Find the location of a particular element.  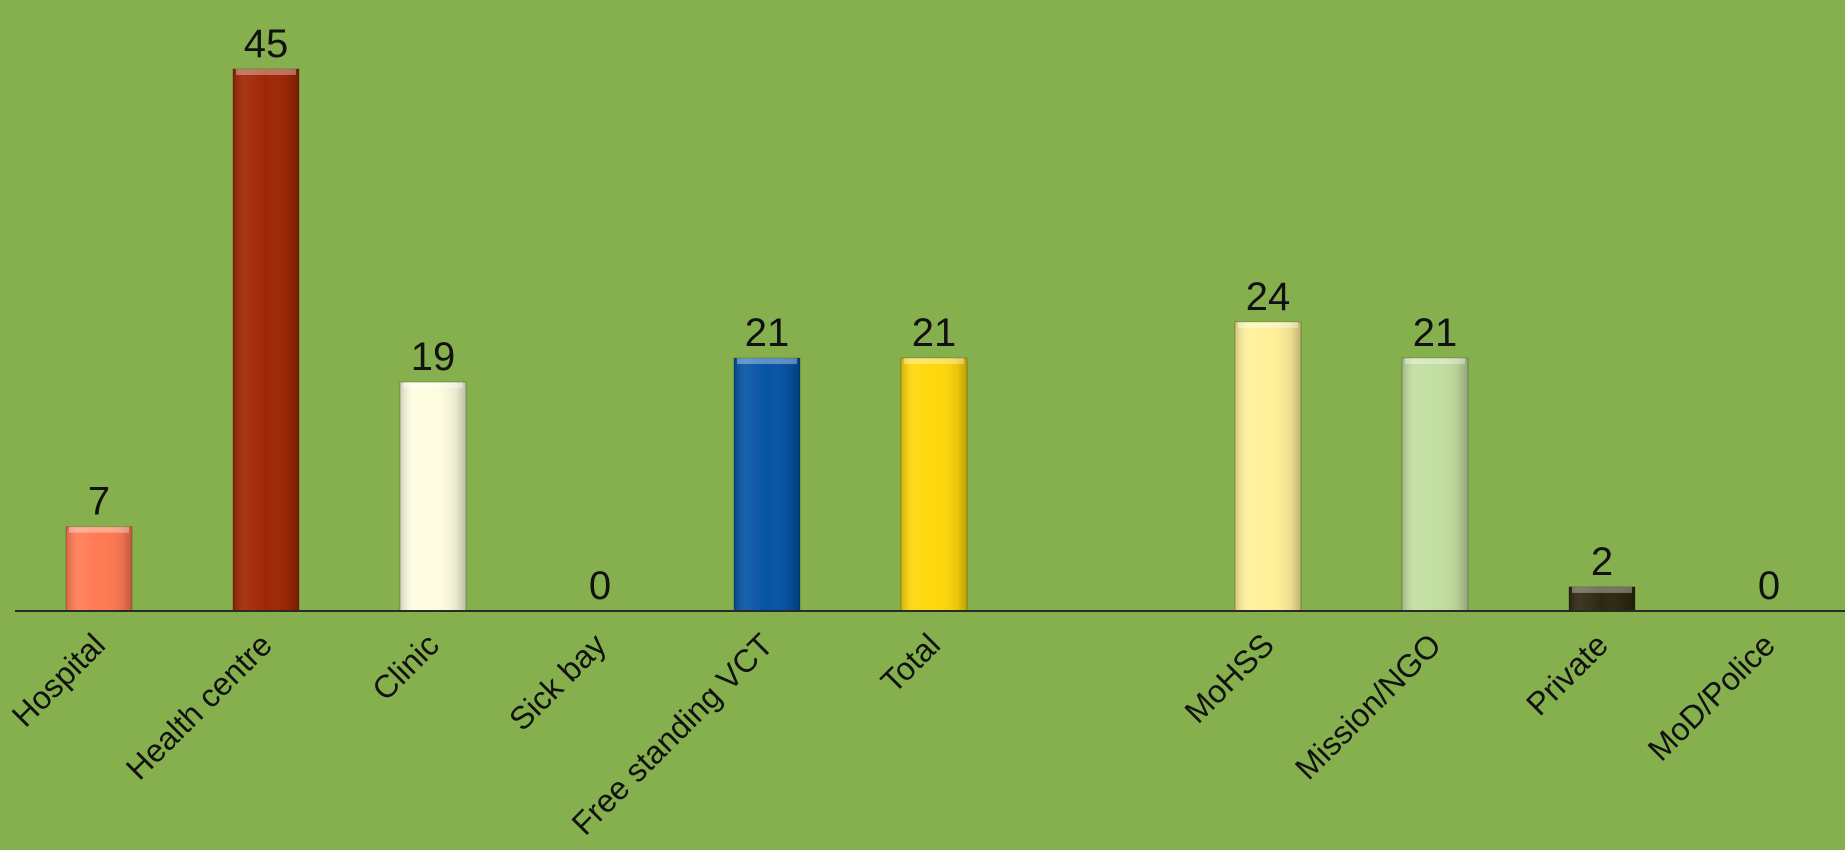

data-label-free-standing-vct: 21 is located at coordinates (767, 333).